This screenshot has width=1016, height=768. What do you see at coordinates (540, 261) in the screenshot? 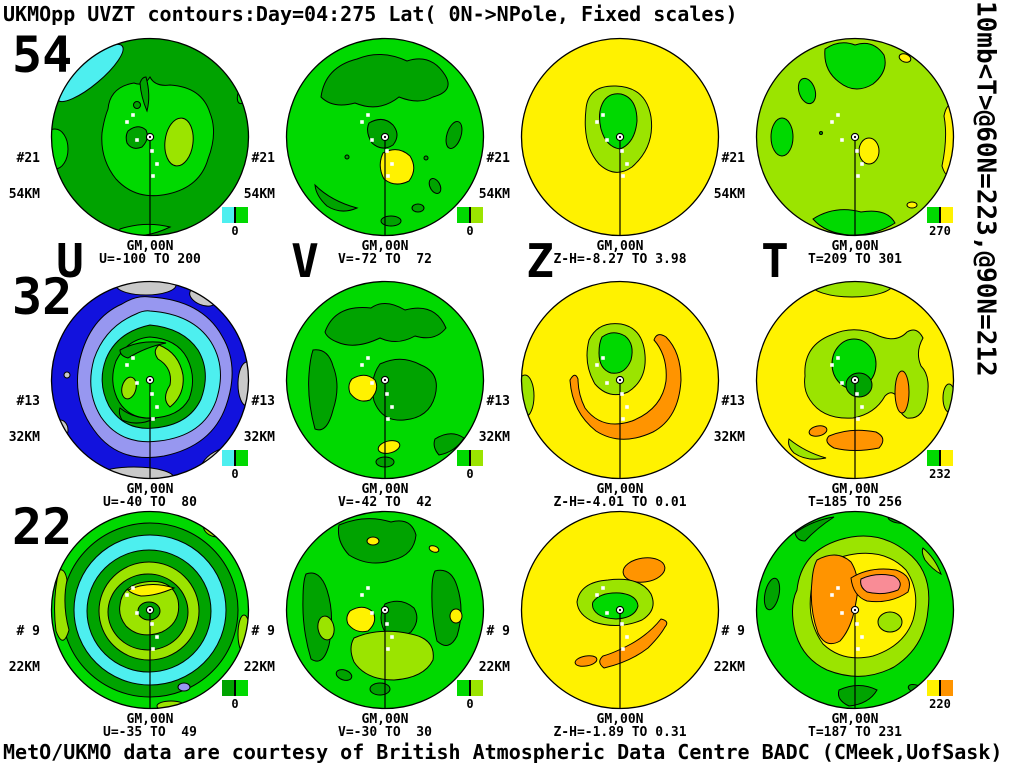
I see `column-label-z: Z` at bounding box center [540, 261].